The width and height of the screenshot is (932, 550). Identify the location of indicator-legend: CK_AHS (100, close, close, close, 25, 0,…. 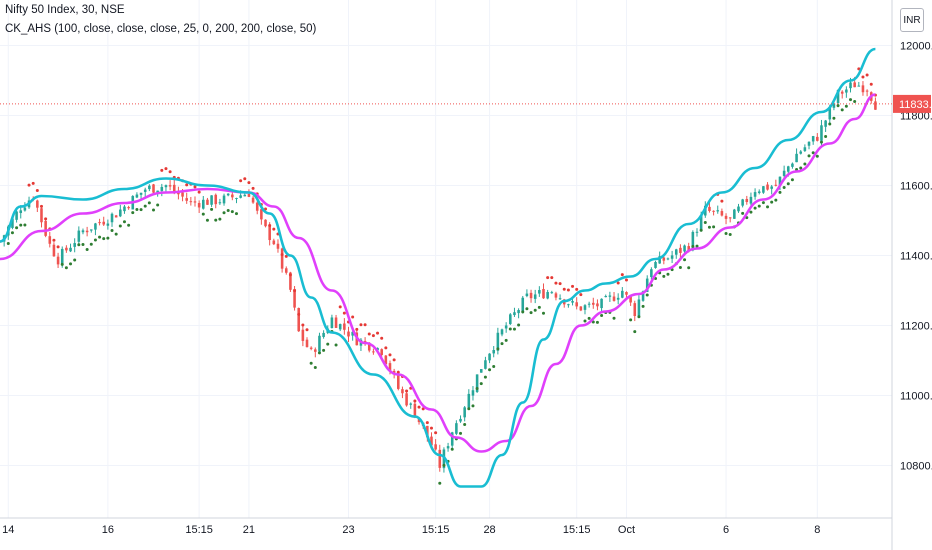
(161, 29).